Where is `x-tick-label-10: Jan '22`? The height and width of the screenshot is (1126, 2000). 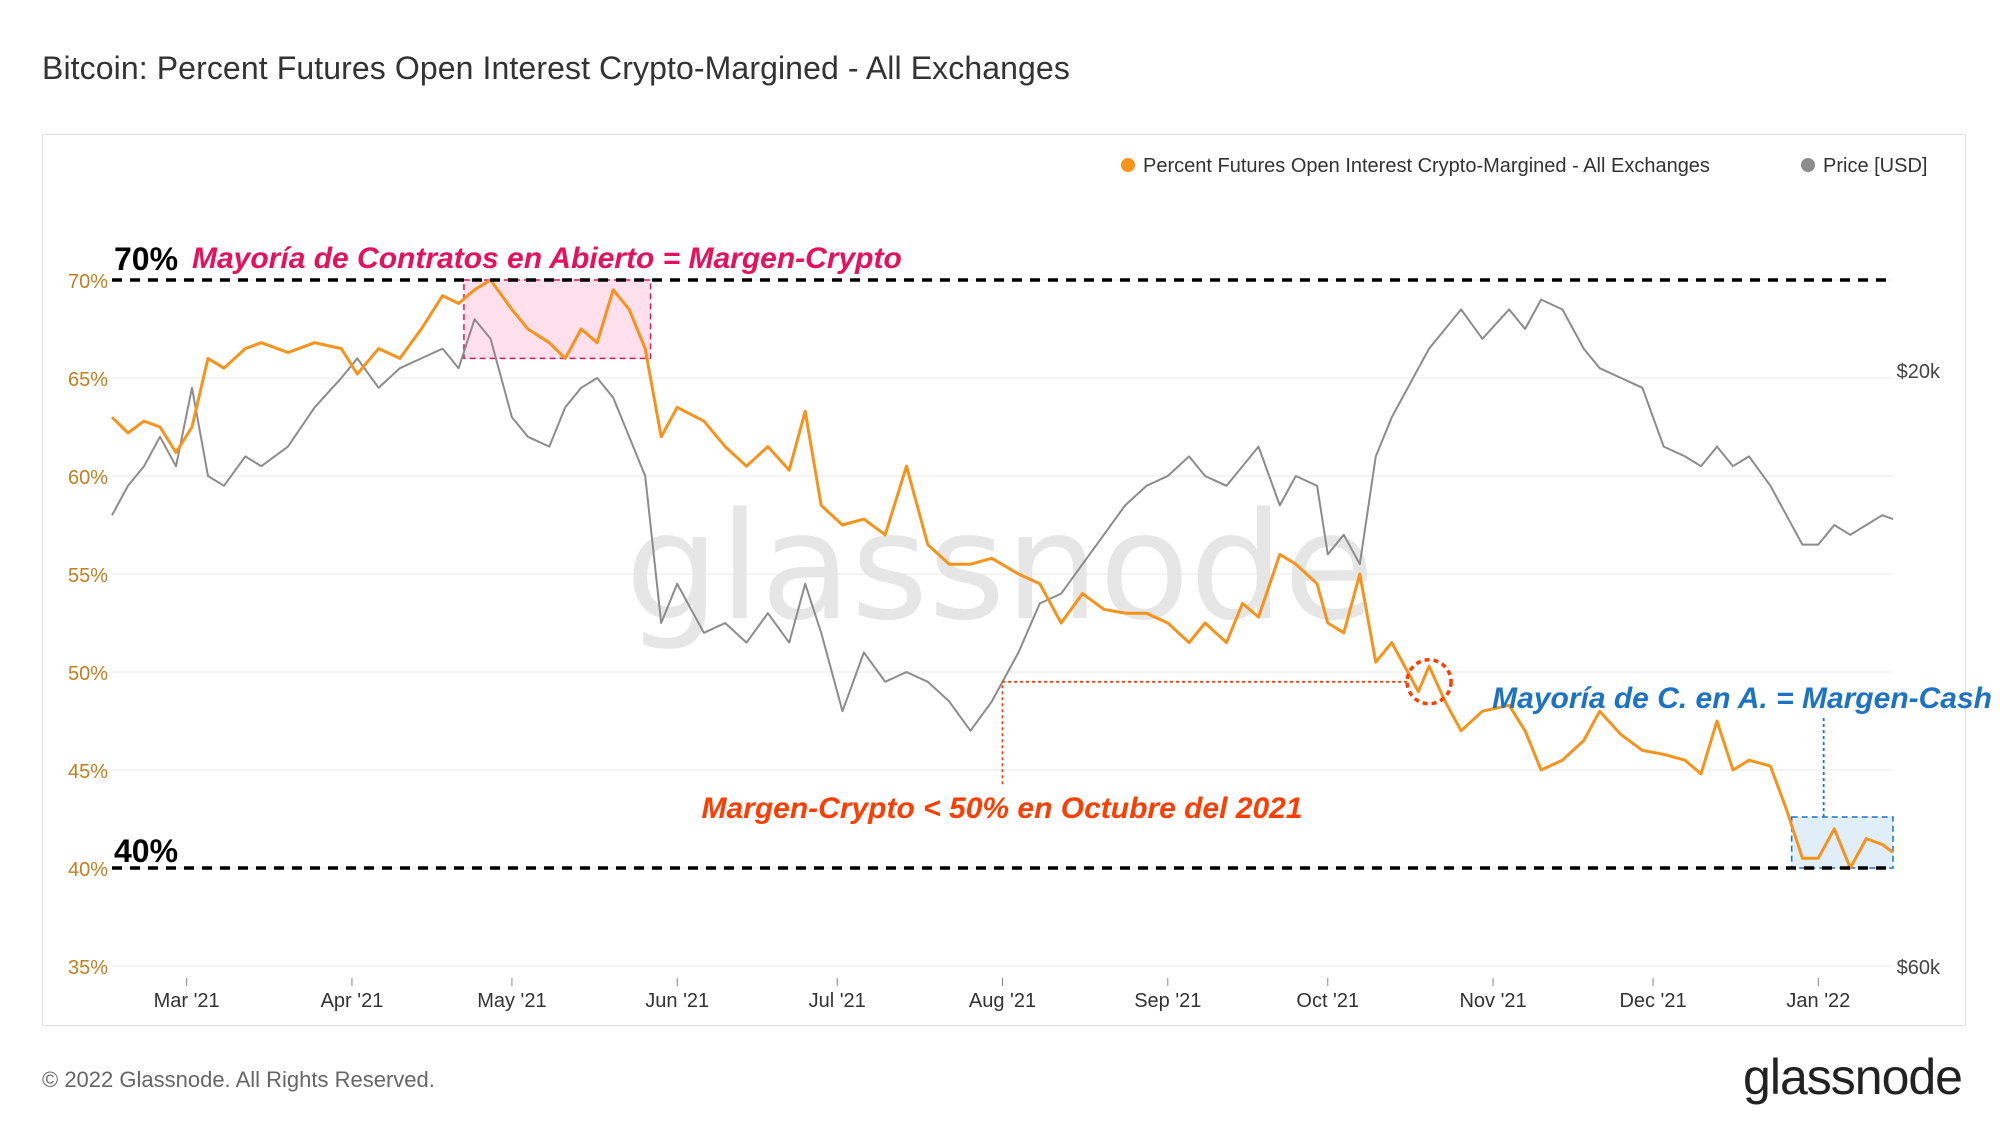 x-tick-label-10: Jan '22 is located at coordinates (1818, 1001).